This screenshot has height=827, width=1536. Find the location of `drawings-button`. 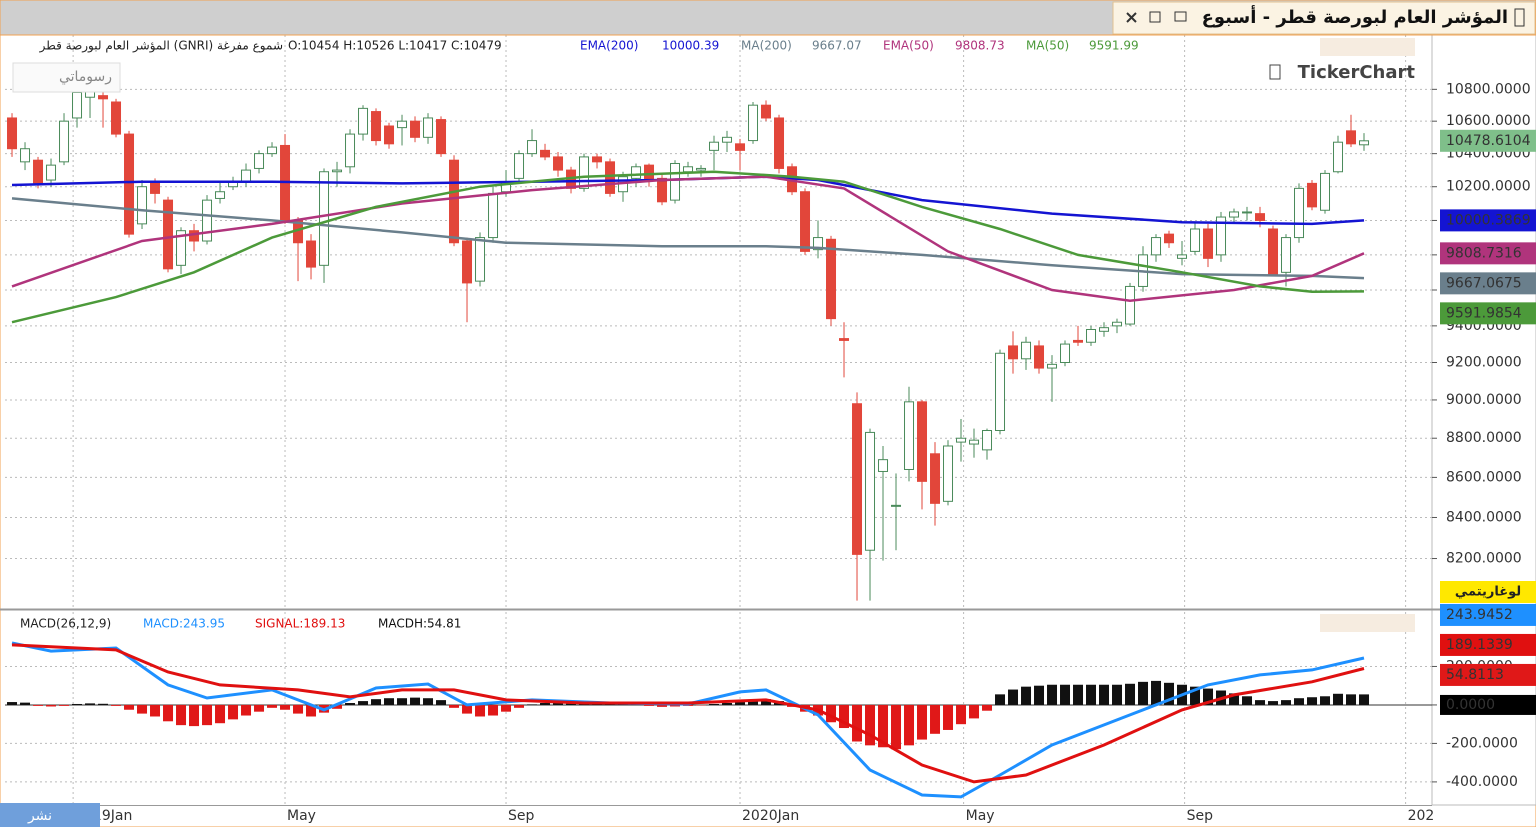

drawings-button is located at coordinates (66, 77).